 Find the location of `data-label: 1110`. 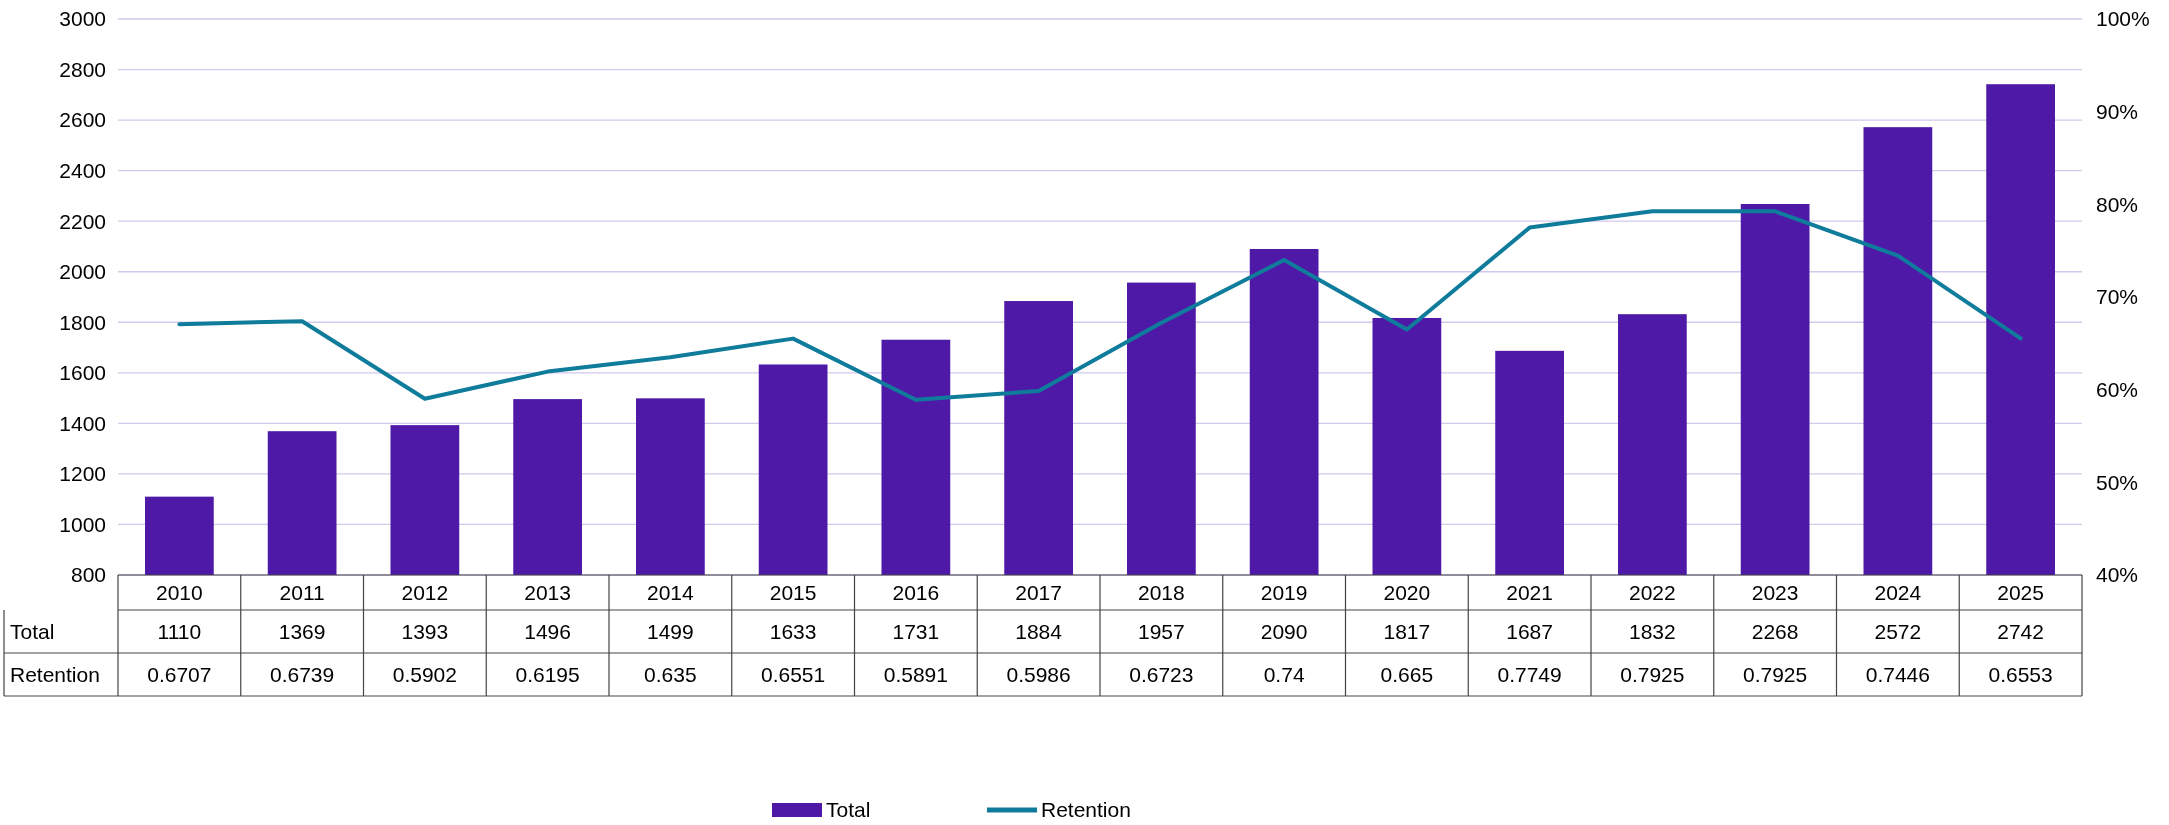

data-label: 1110 is located at coordinates (179, 631).